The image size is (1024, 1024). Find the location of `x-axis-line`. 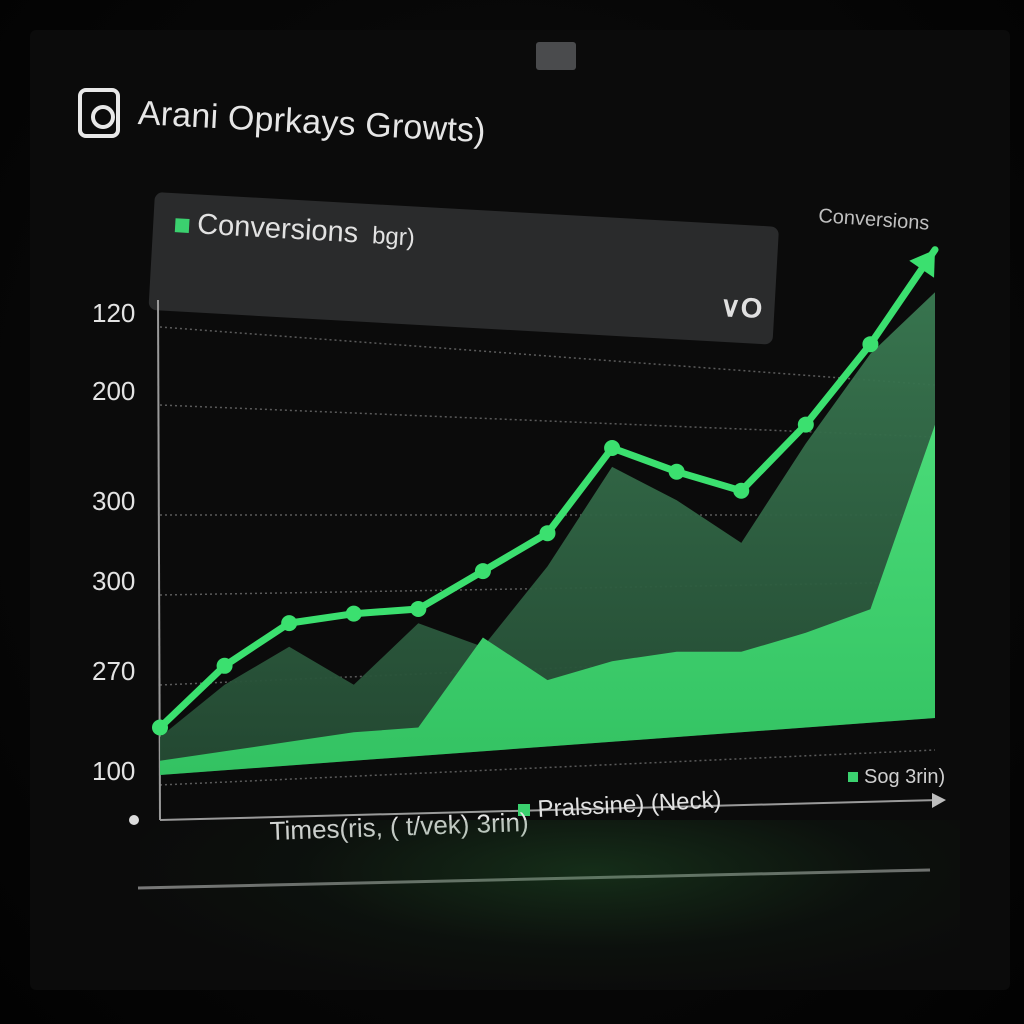

x-axis-line is located at coordinates (550, 810).